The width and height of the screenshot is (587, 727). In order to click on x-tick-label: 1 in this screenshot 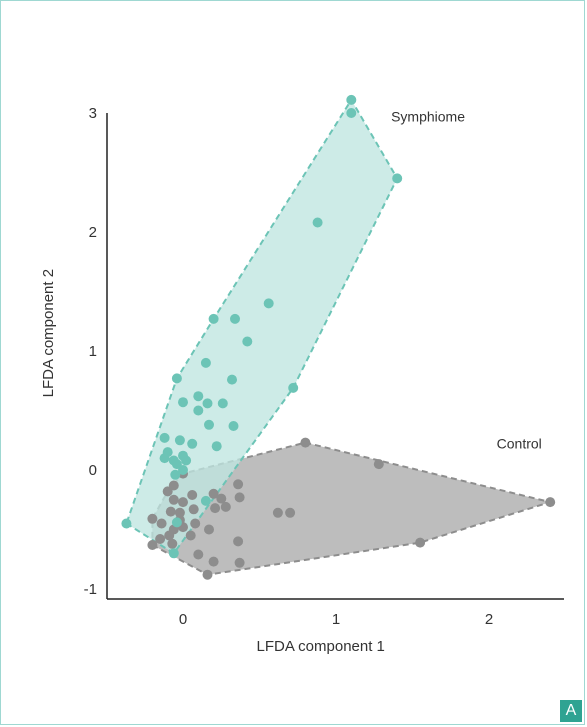, I will do `click(336, 619)`.